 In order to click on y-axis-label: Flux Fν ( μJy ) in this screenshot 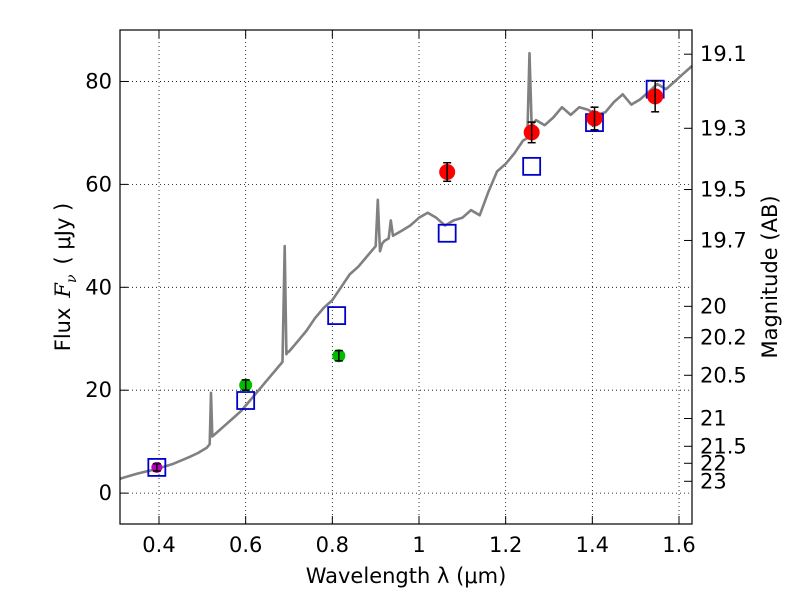, I will do `click(65, 277)`.